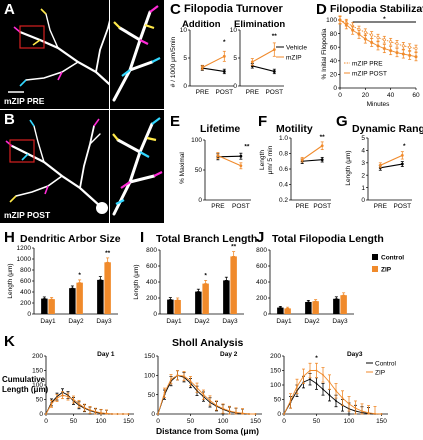  What do you see at coordinates (218, 206) in the screenshot?
I see `chart-e-xtick-label-0: PRE` at bounding box center [218, 206].